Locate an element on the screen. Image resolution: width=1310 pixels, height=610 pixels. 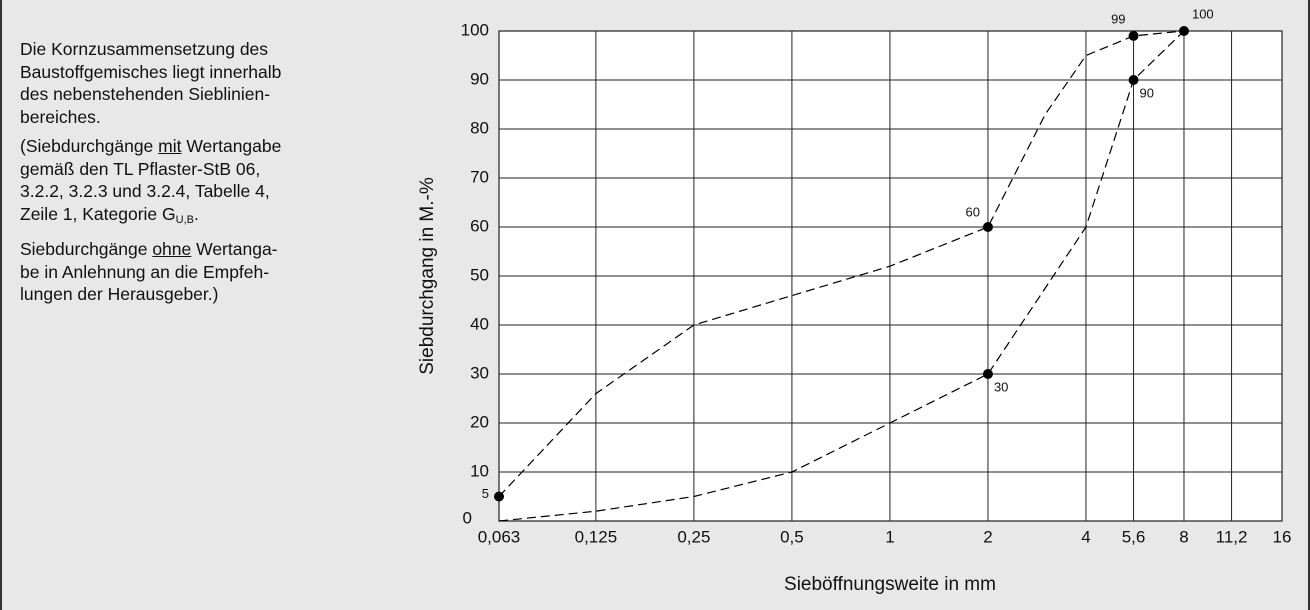
point-label: 100 is located at coordinates (1203, 13).